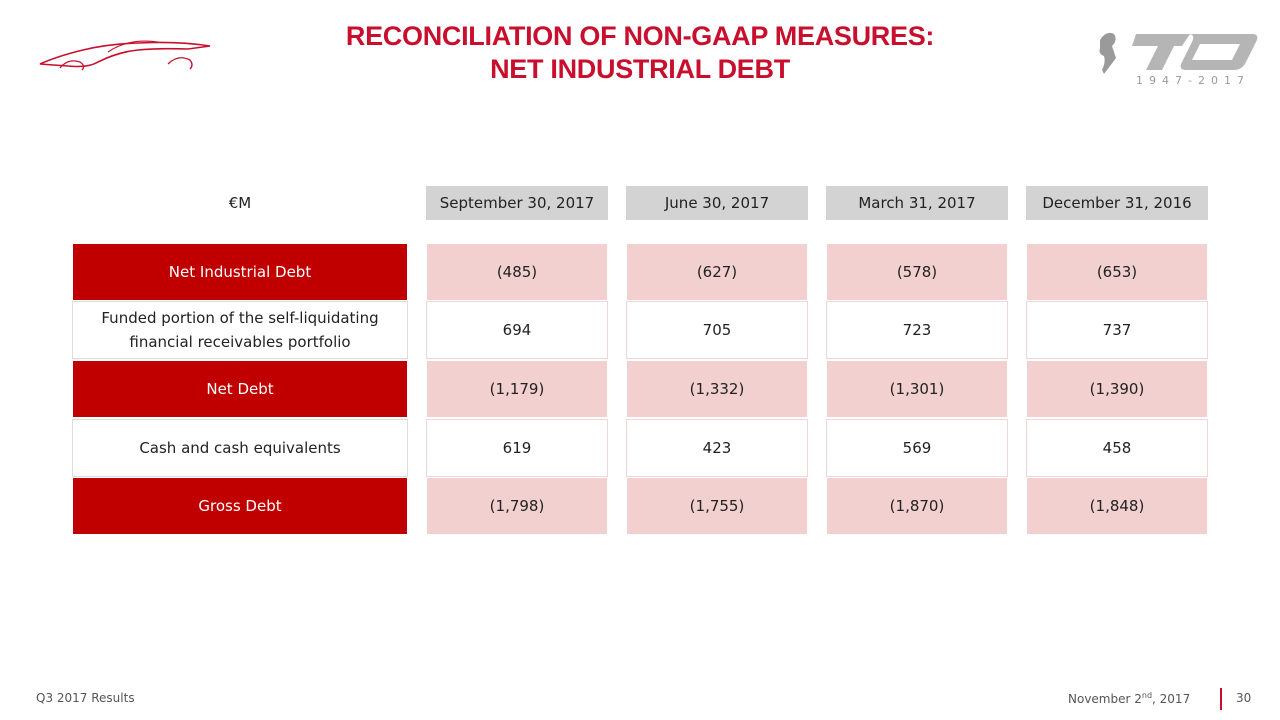 The width and height of the screenshot is (1280, 720). What do you see at coordinates (917, 506) in the screenshot?
I see `table-cell: (1,870)` at bounding box center [917, 506].